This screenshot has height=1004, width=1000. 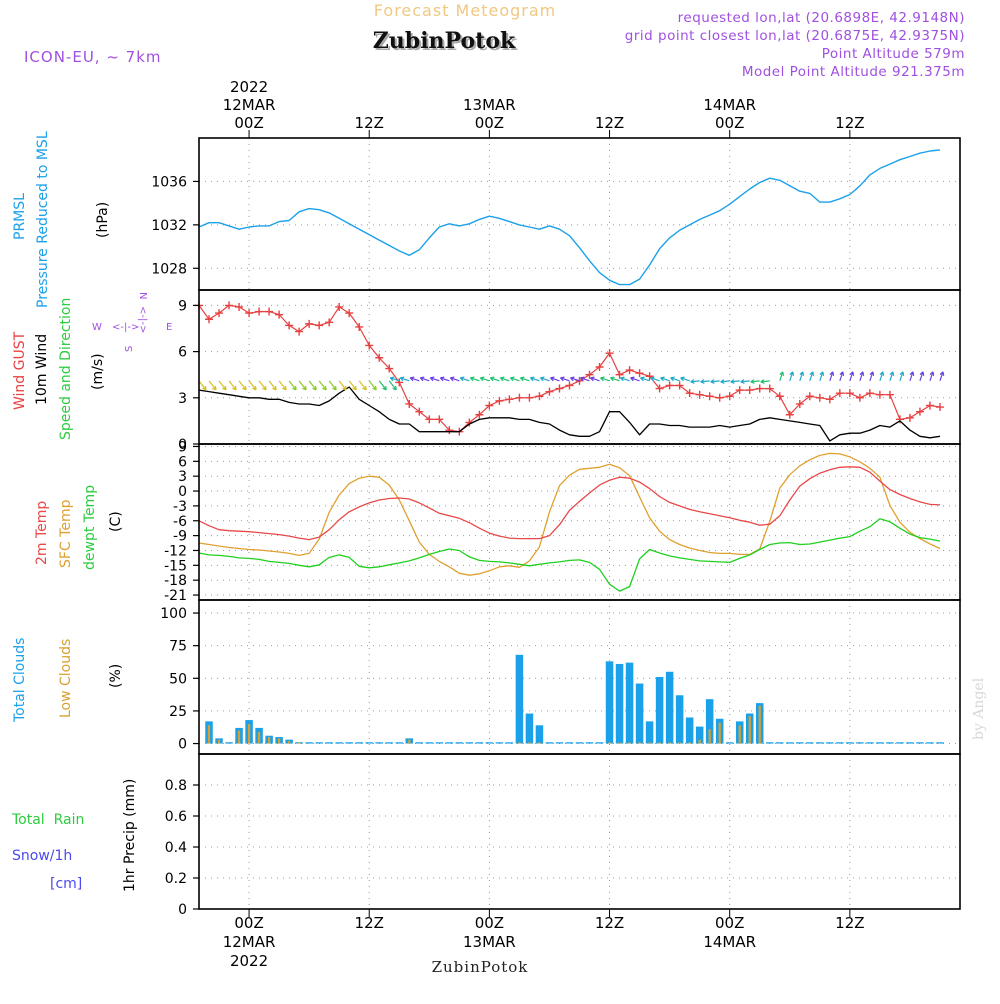 I want to click on cloud-labels: Total Clouds Low Clouds (%), so click(x=68, y=680).